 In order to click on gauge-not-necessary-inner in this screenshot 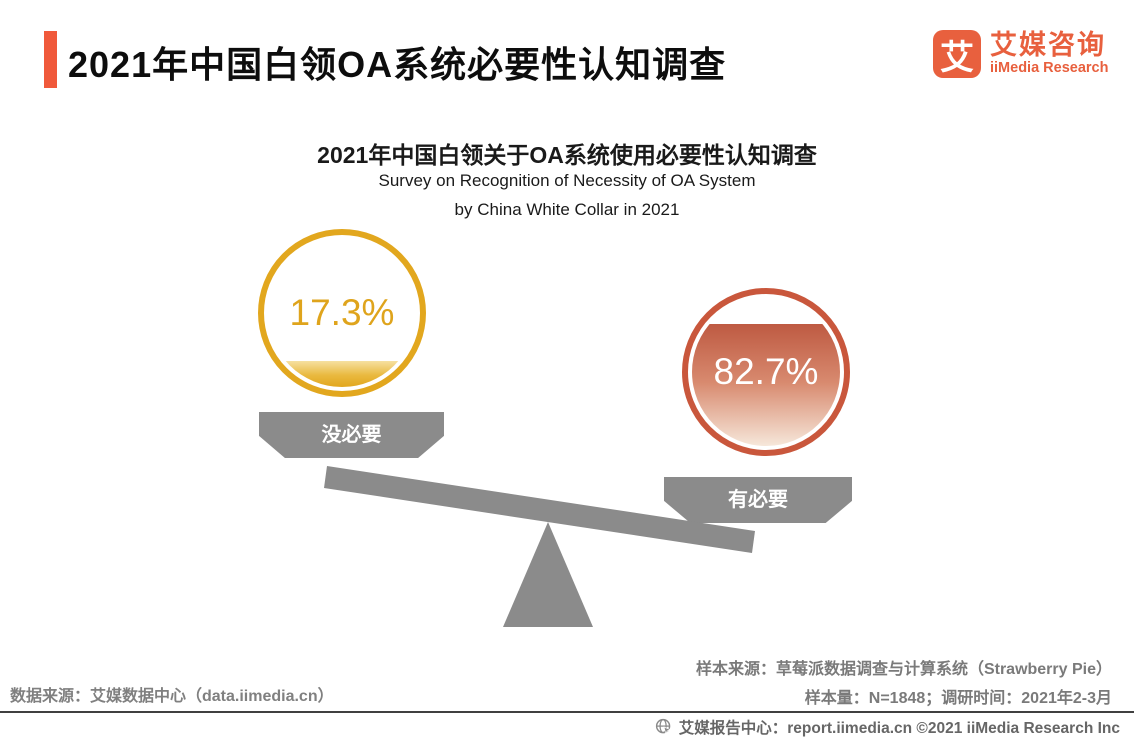, I will do `click(342, 313)`.